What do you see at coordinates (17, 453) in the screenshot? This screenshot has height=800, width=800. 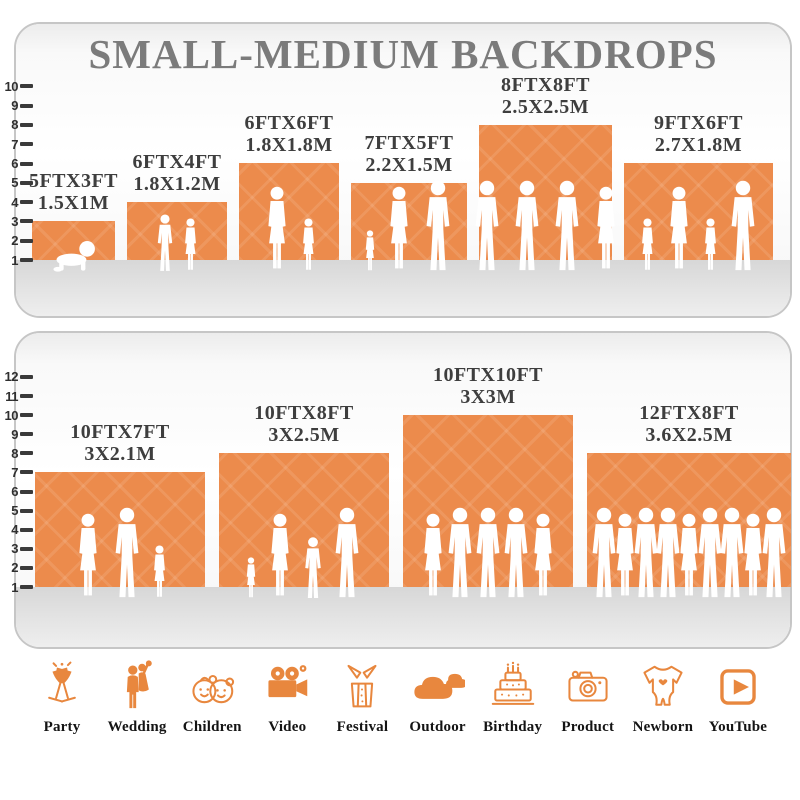 I see `ruler-tick-8: 8` at bounding box center [17, 453].